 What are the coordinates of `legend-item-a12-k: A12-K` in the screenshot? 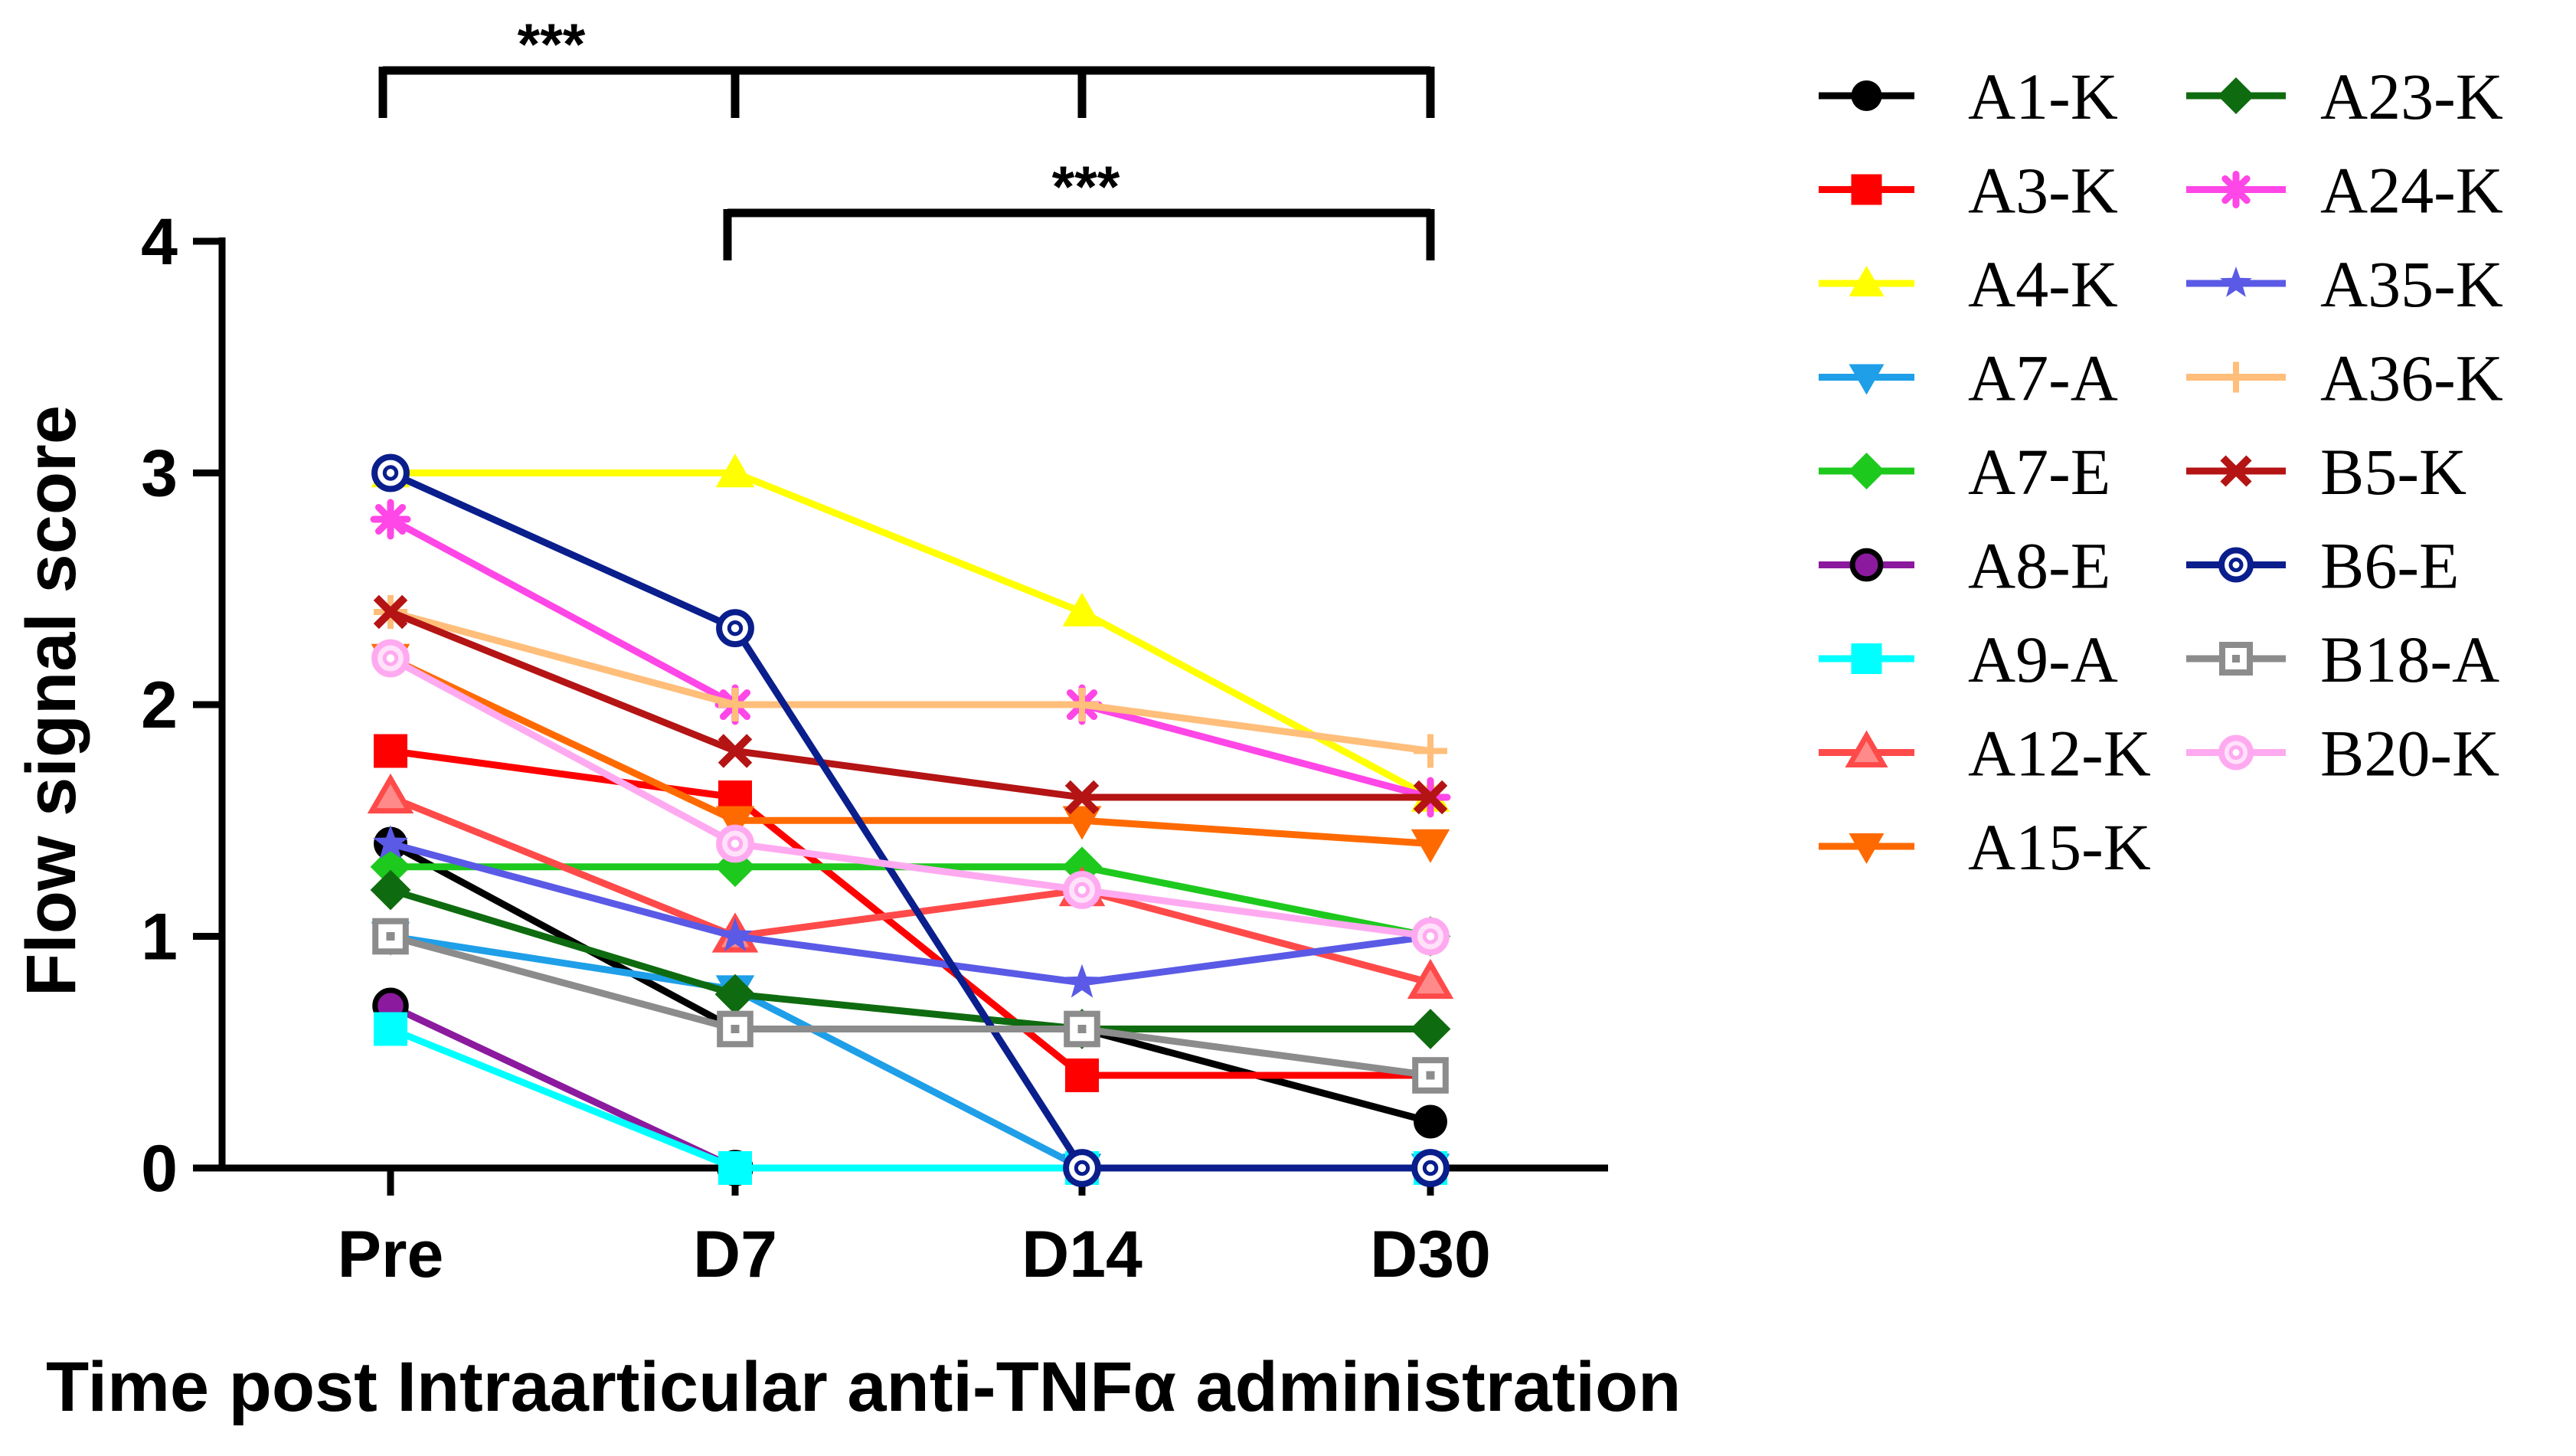 It's located at (1985, 754).